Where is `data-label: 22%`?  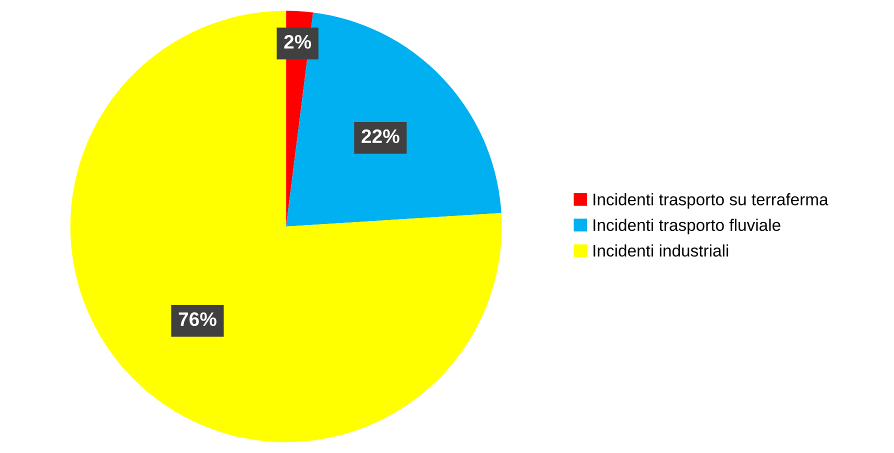
data-label: 22% is located at coordinates (381, 136).